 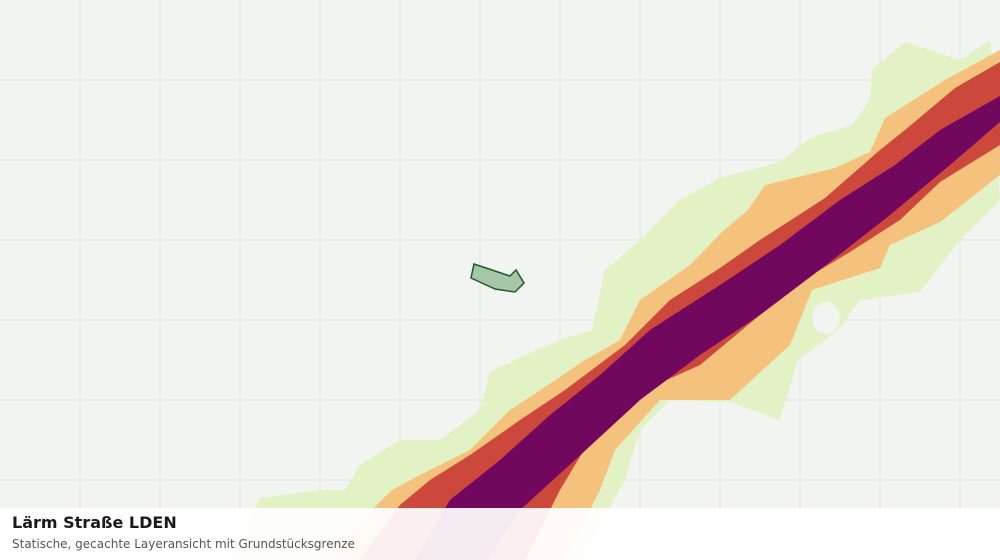 What do you see at coordinates (497, 278) in the screenshot?
I see `parcel-boundary` at bounding box center [497, 278].